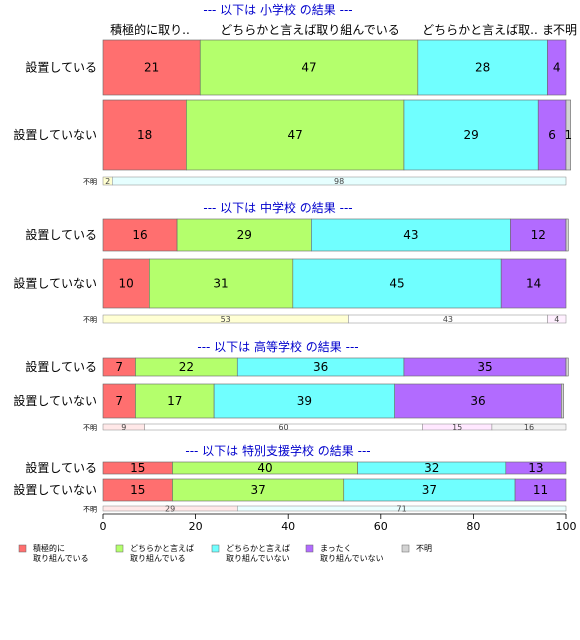 This screenshot has height=640, width=580. What do you see at coordinates (226, 319) in the screenshot?
I see `unknown-data-label: 53` at bounding box center [226, 319].